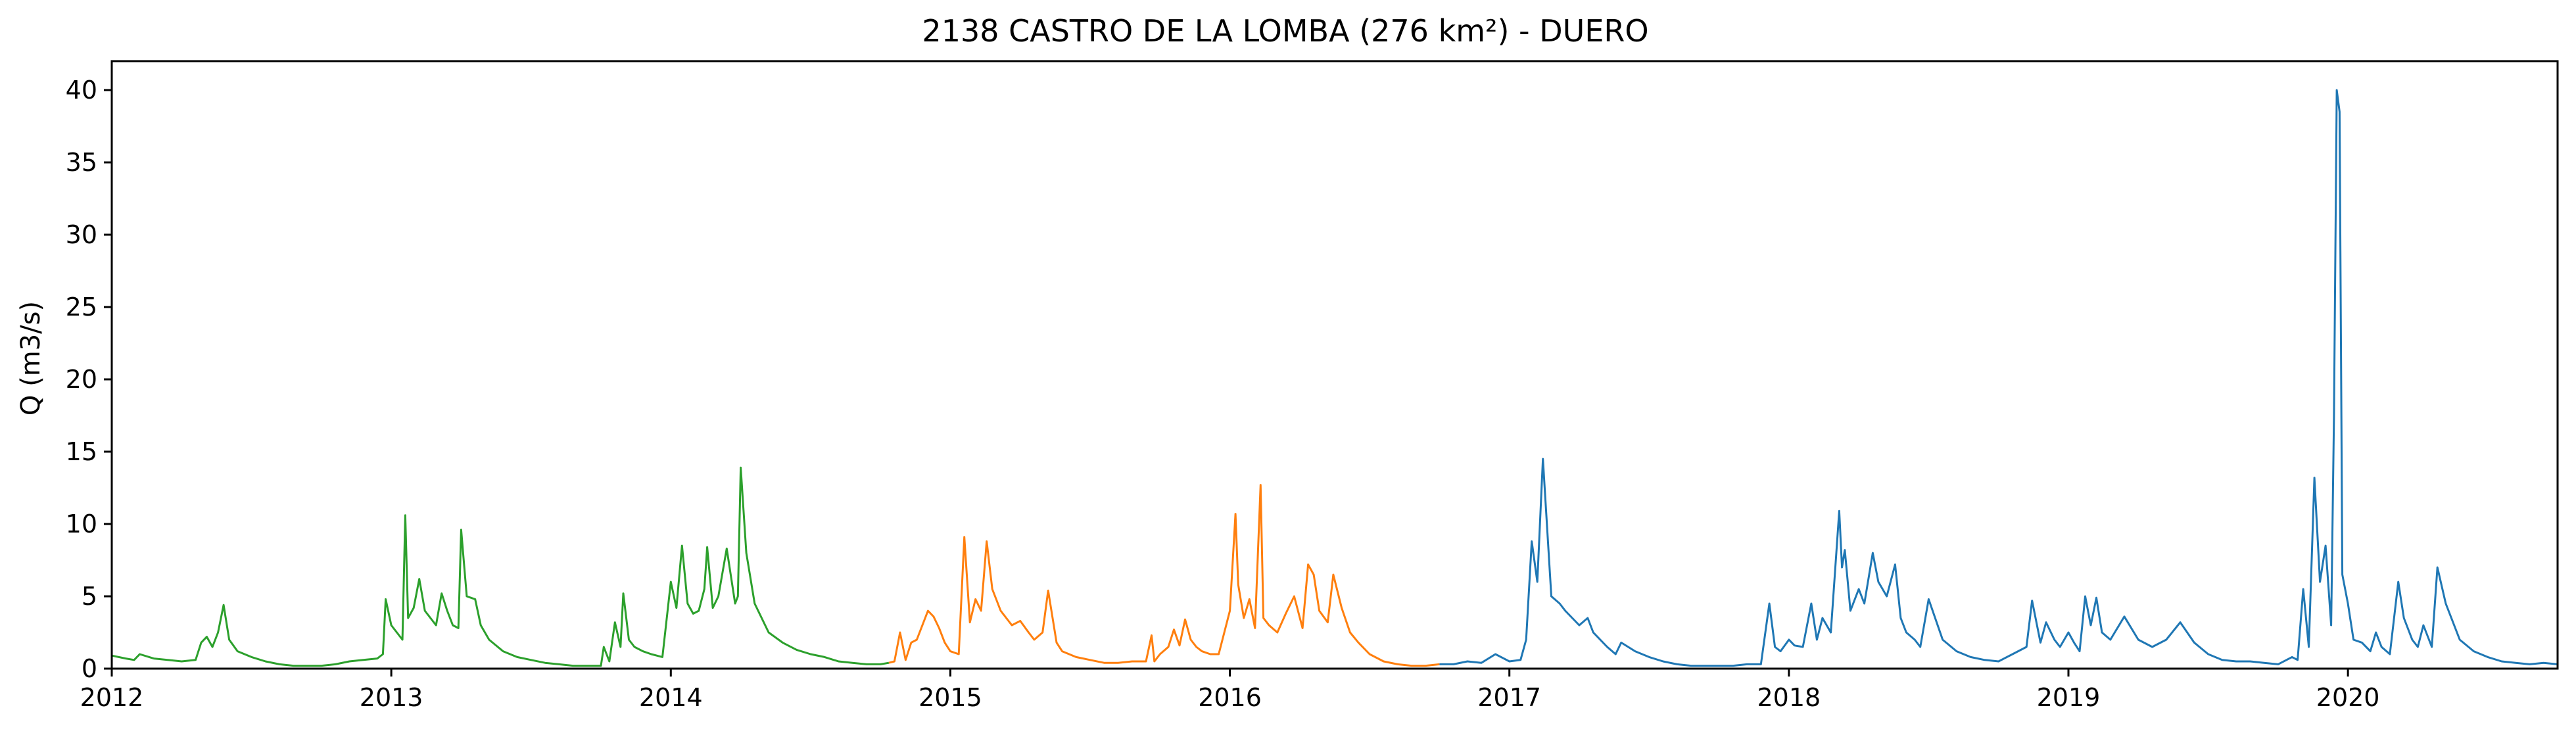 This screenshot has width=2576, height=737. What do you see at coordinates (391, 697) in the screenshot?
I see `x-tick-label: 2013` at bounding box center [391, 697].